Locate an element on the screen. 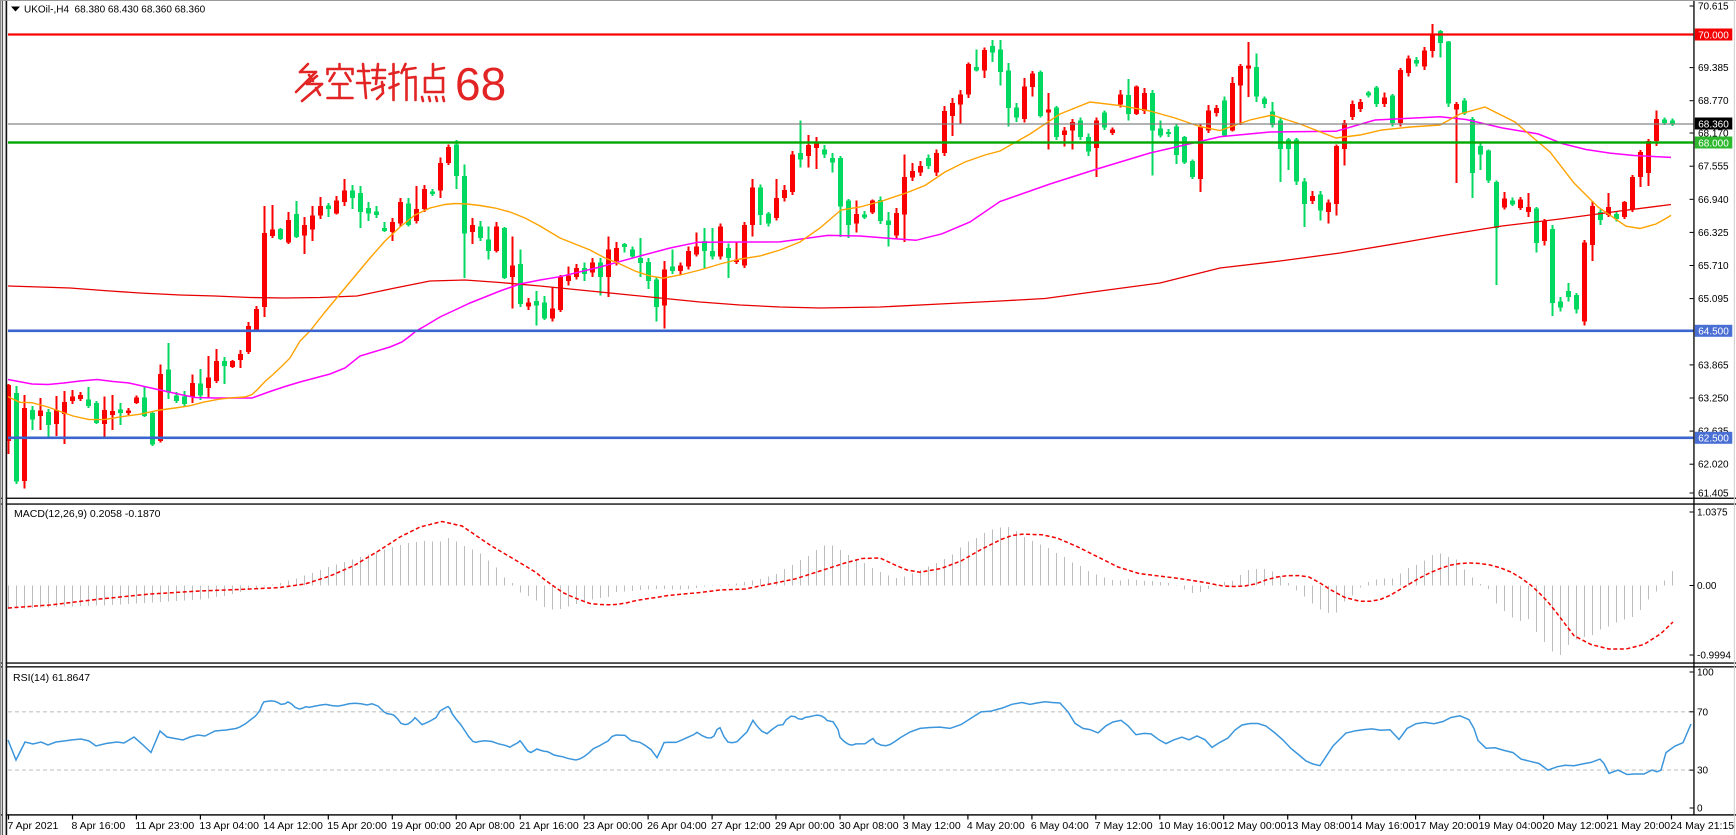 The width and height of the screenshot is (1736, 835). svg-text: 70 is located at coordinates (1703, 712).